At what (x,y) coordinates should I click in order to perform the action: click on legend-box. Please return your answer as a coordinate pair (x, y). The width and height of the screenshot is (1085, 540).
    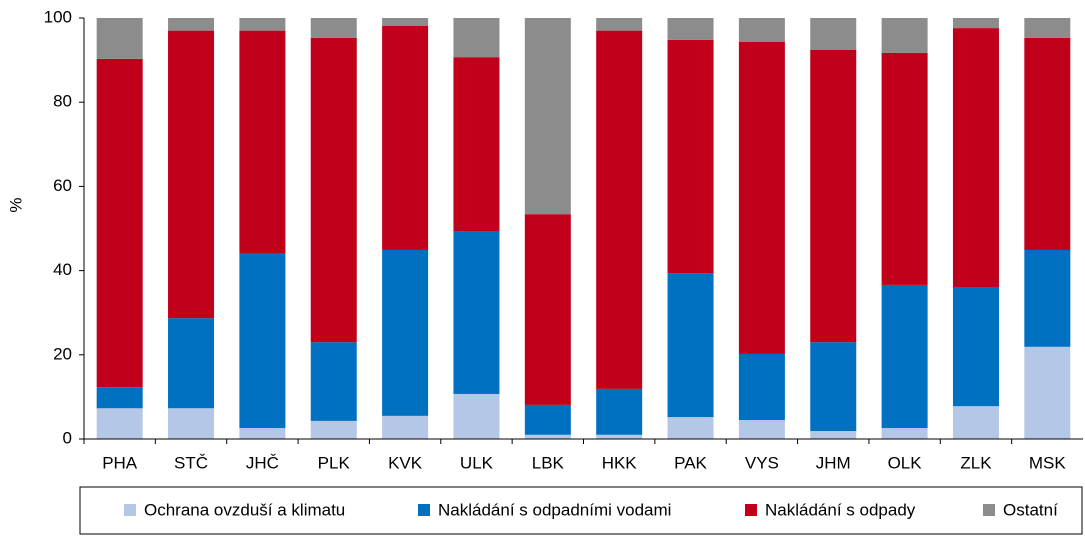
    Looking at the image, I should click on (581, 510).